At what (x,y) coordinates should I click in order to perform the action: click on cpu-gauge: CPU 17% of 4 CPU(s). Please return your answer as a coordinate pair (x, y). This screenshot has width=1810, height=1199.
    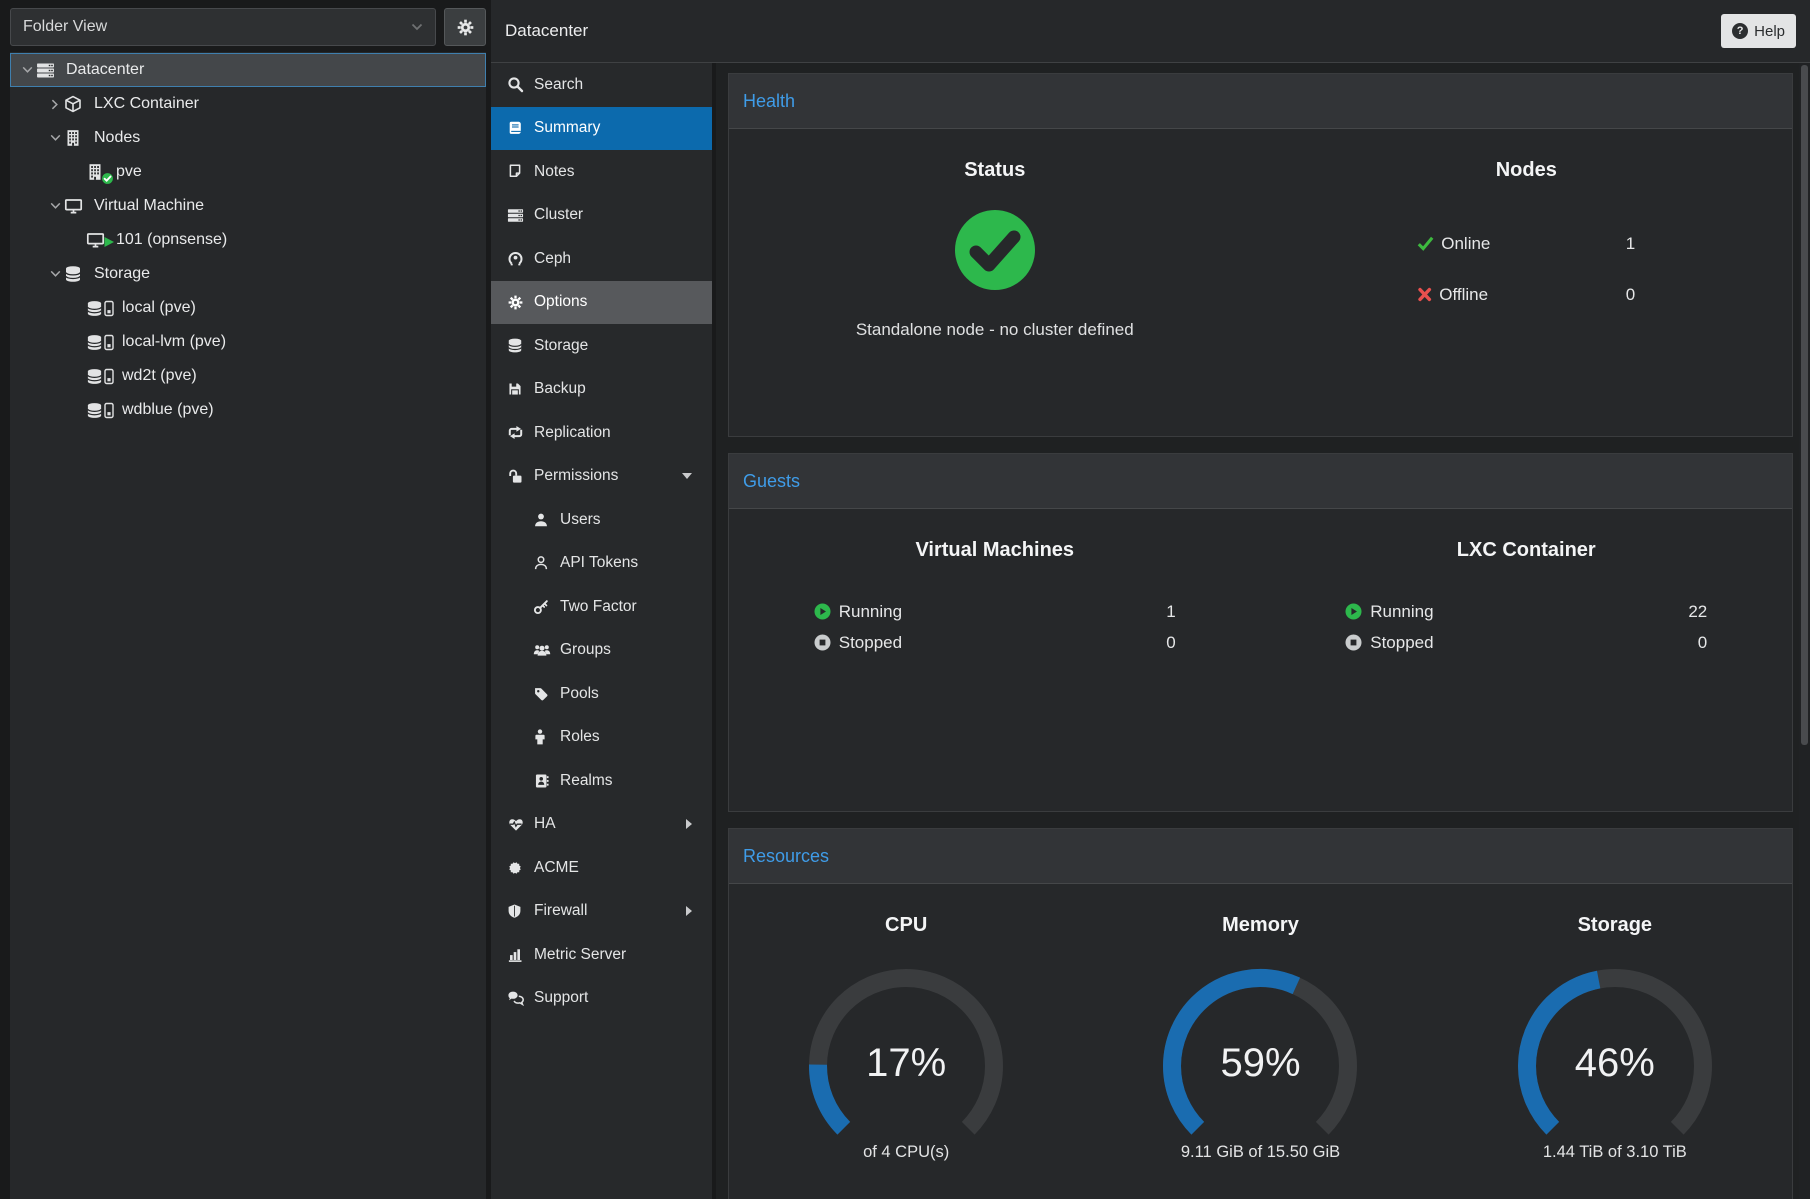
    Looking at the image, I should click on (906, 1041).